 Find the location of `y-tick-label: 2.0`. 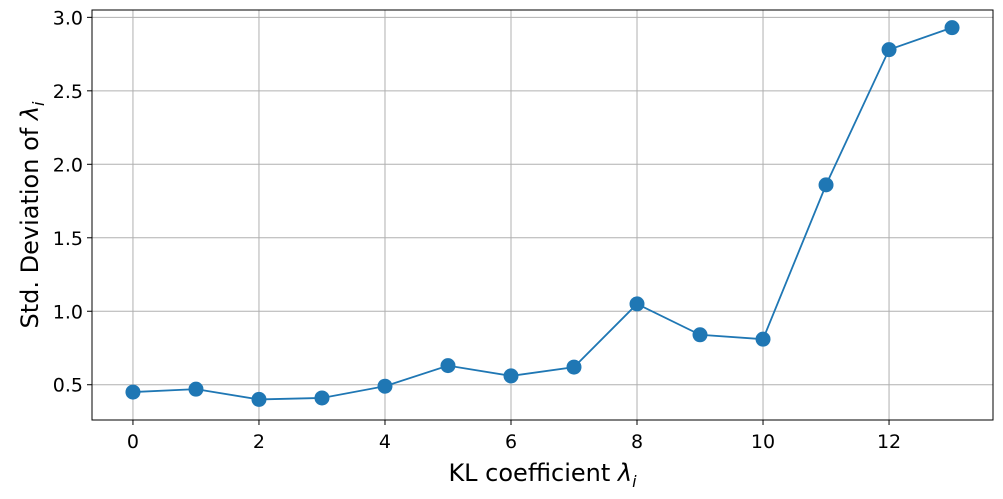

y-tick-label: 2.0 is located at coordinates (68, 165).